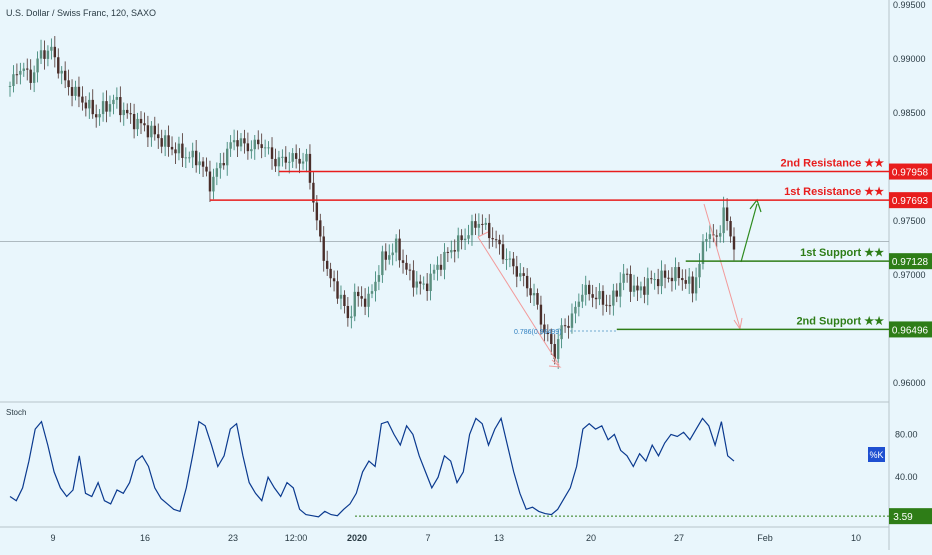  I want to click on time-tick-label: 27, so click(679, 538).